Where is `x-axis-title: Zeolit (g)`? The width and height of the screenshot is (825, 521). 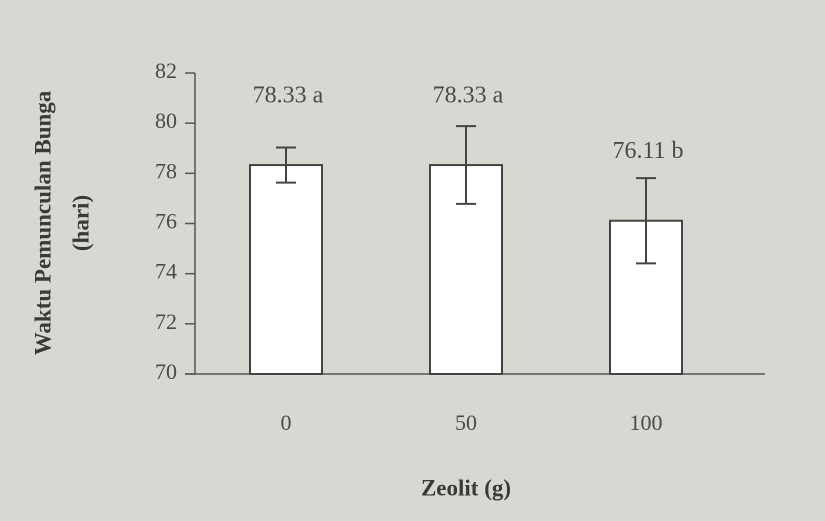
x-axis-title: Zeolit (g) is located at coordinates (466, 487).